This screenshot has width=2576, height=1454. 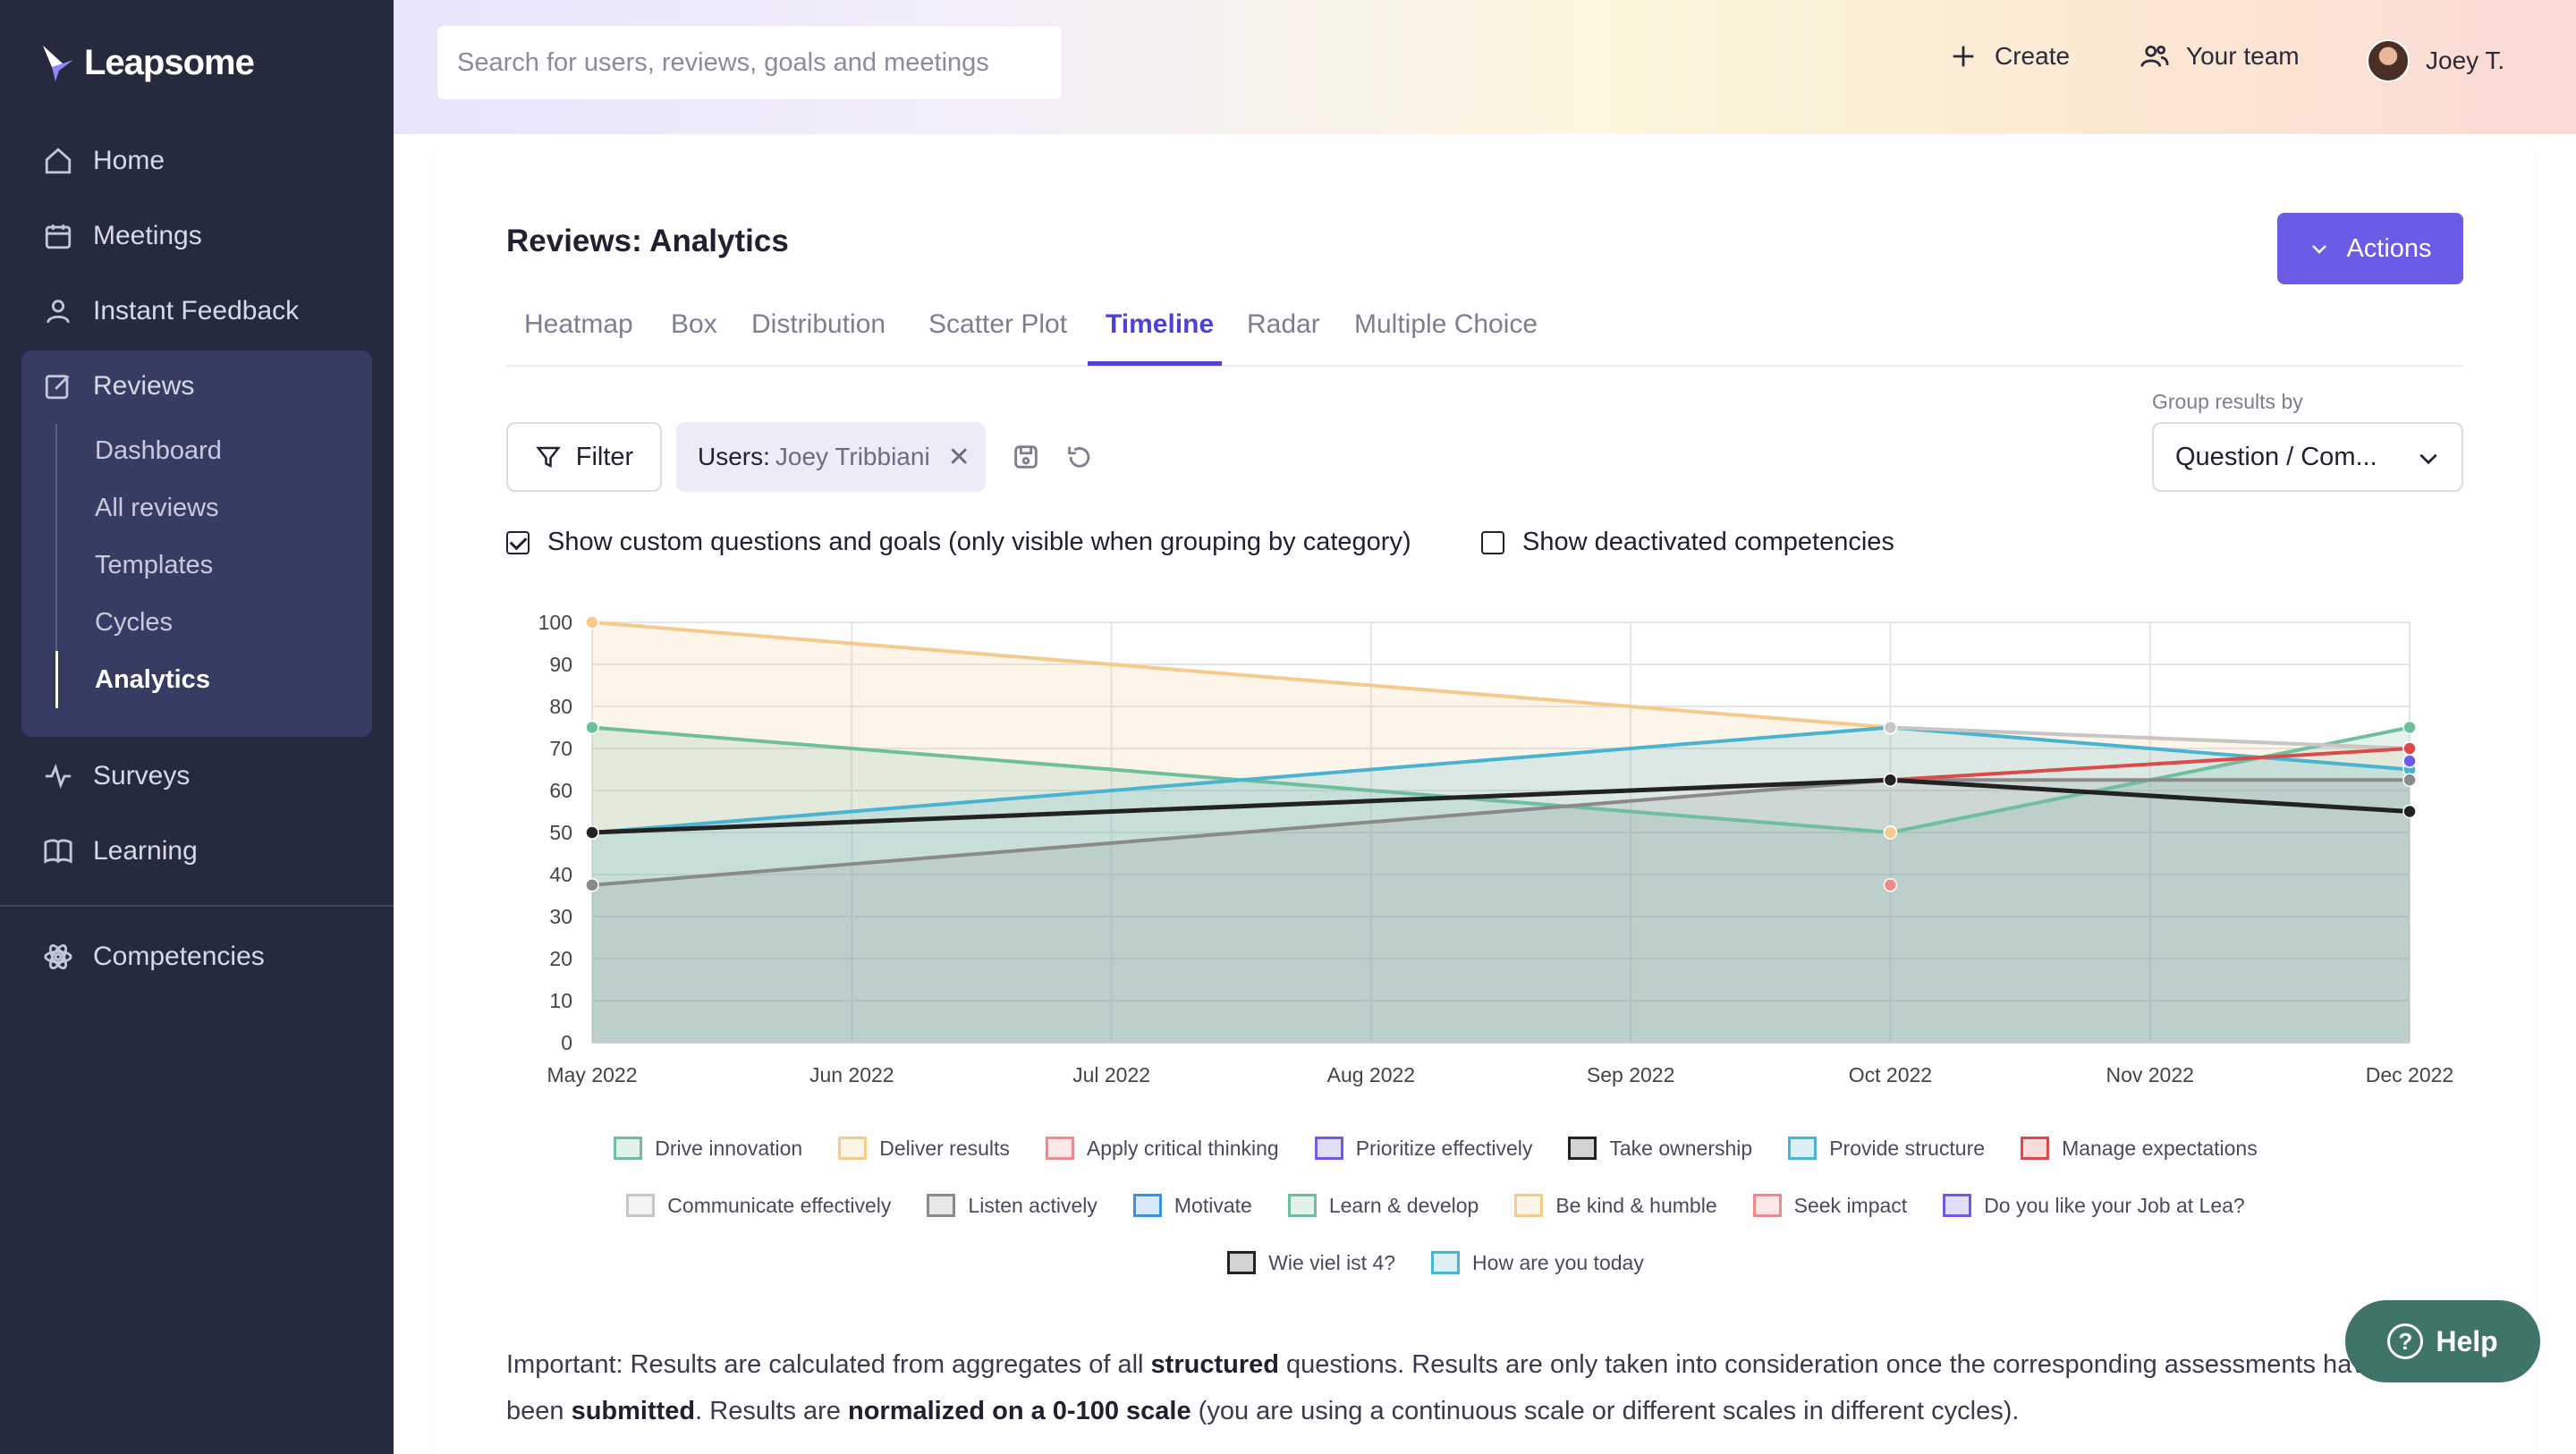 I want to click on legend-item: Take ownership, so click(x=1660, y=1149).